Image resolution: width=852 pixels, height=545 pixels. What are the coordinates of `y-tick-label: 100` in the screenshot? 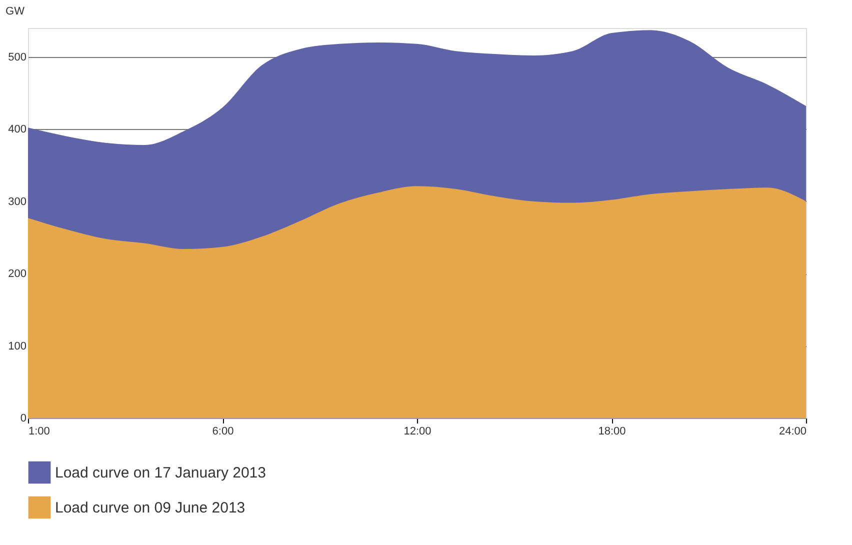 It's located at (17, 346).